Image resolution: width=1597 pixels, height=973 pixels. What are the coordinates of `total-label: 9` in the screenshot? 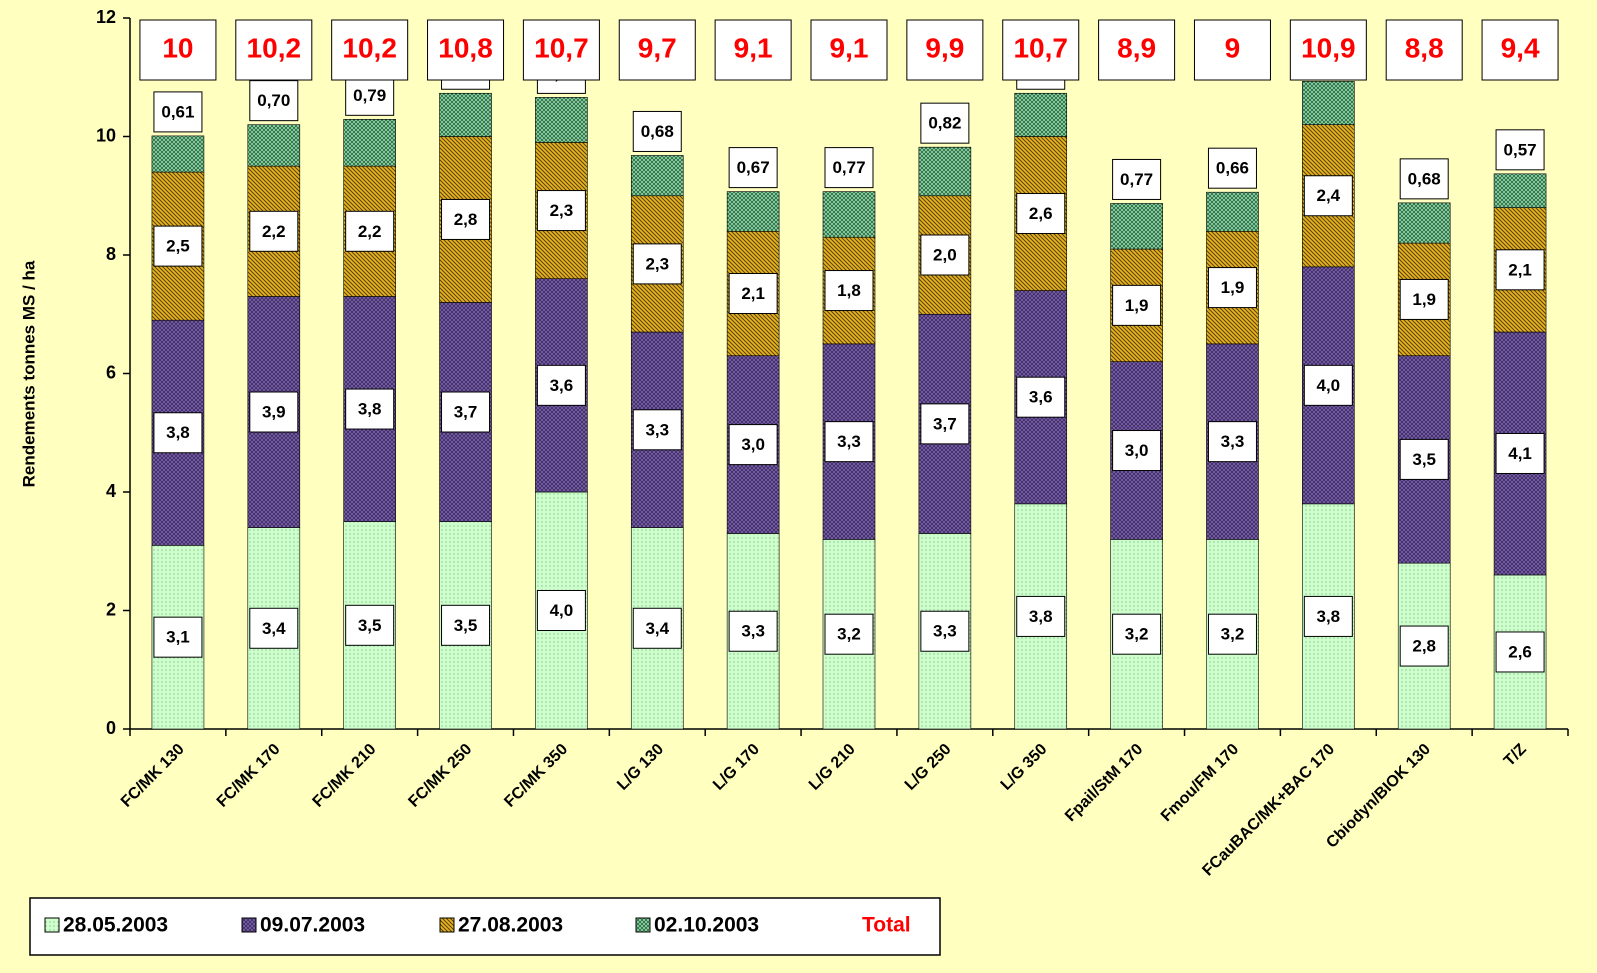 It's located at (1233, 47).